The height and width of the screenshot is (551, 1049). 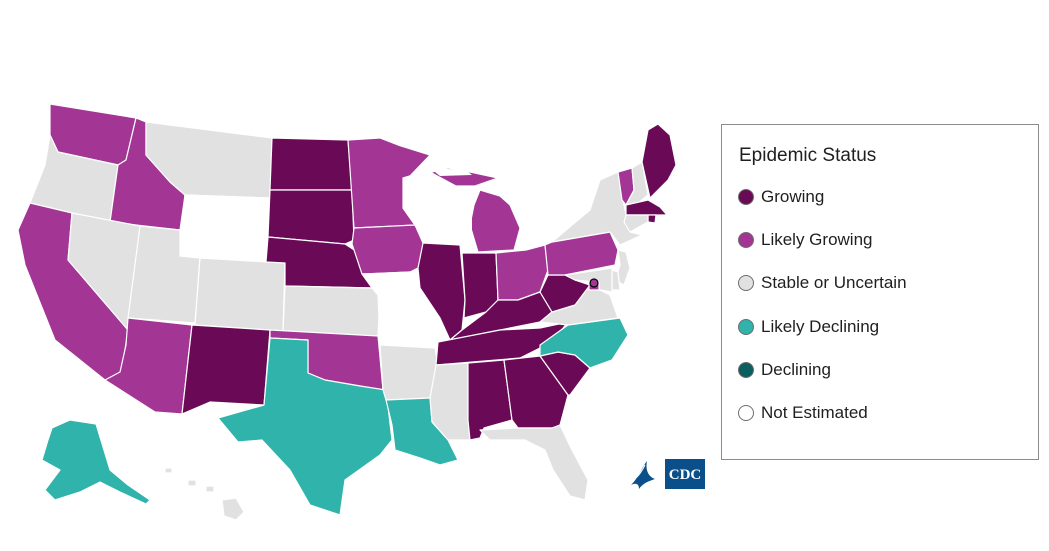 I want to click on legend-item-not-estimated: Not Estimated, so click(x=803, y=413).